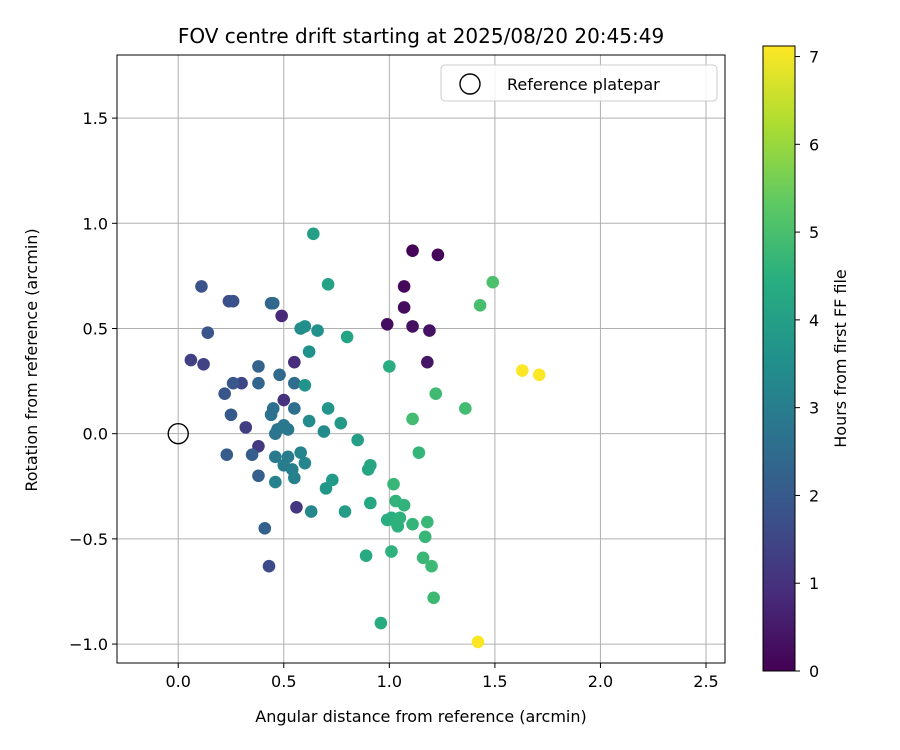 Image resolution: width=900 pixels, height=750 pixels. I want to click on legend-box, so click(579, 83).